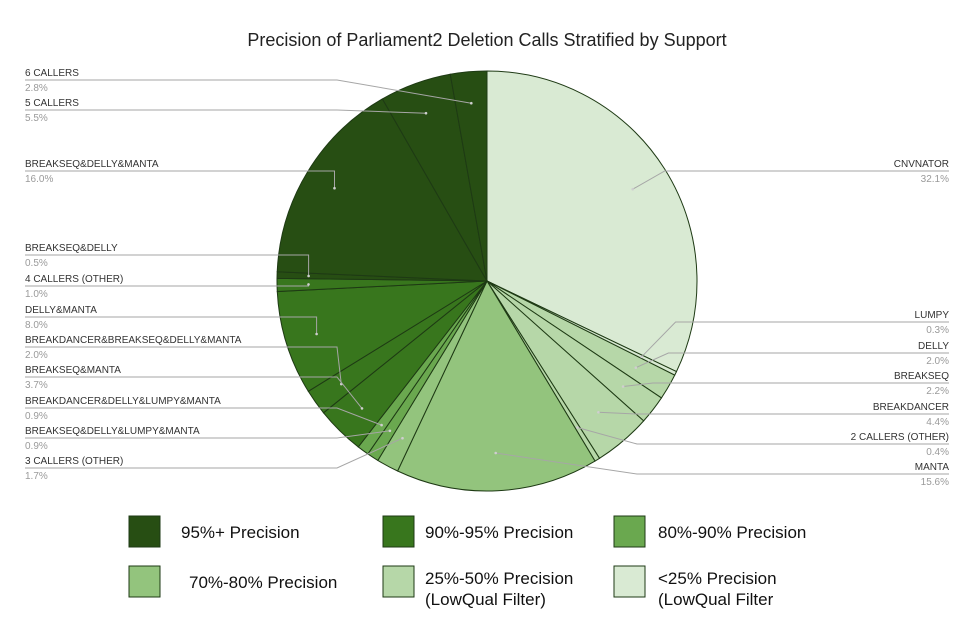 This screenshot has width=974, height=627. I want to click on slice-name-label: BREAKSEQ, so click(921, 376).